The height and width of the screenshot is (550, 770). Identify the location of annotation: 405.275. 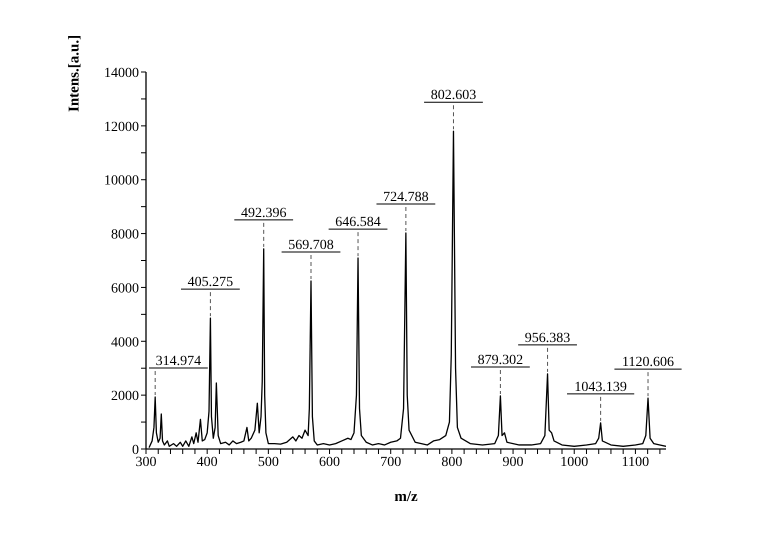
(211, 282).